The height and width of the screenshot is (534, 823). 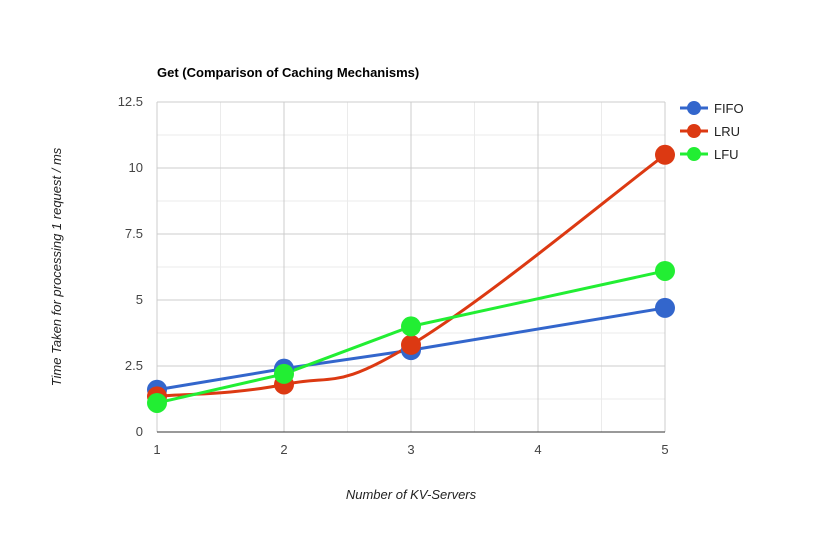 I want to click on legend: FIFO LRU LFU, so click(x=712, y=131).